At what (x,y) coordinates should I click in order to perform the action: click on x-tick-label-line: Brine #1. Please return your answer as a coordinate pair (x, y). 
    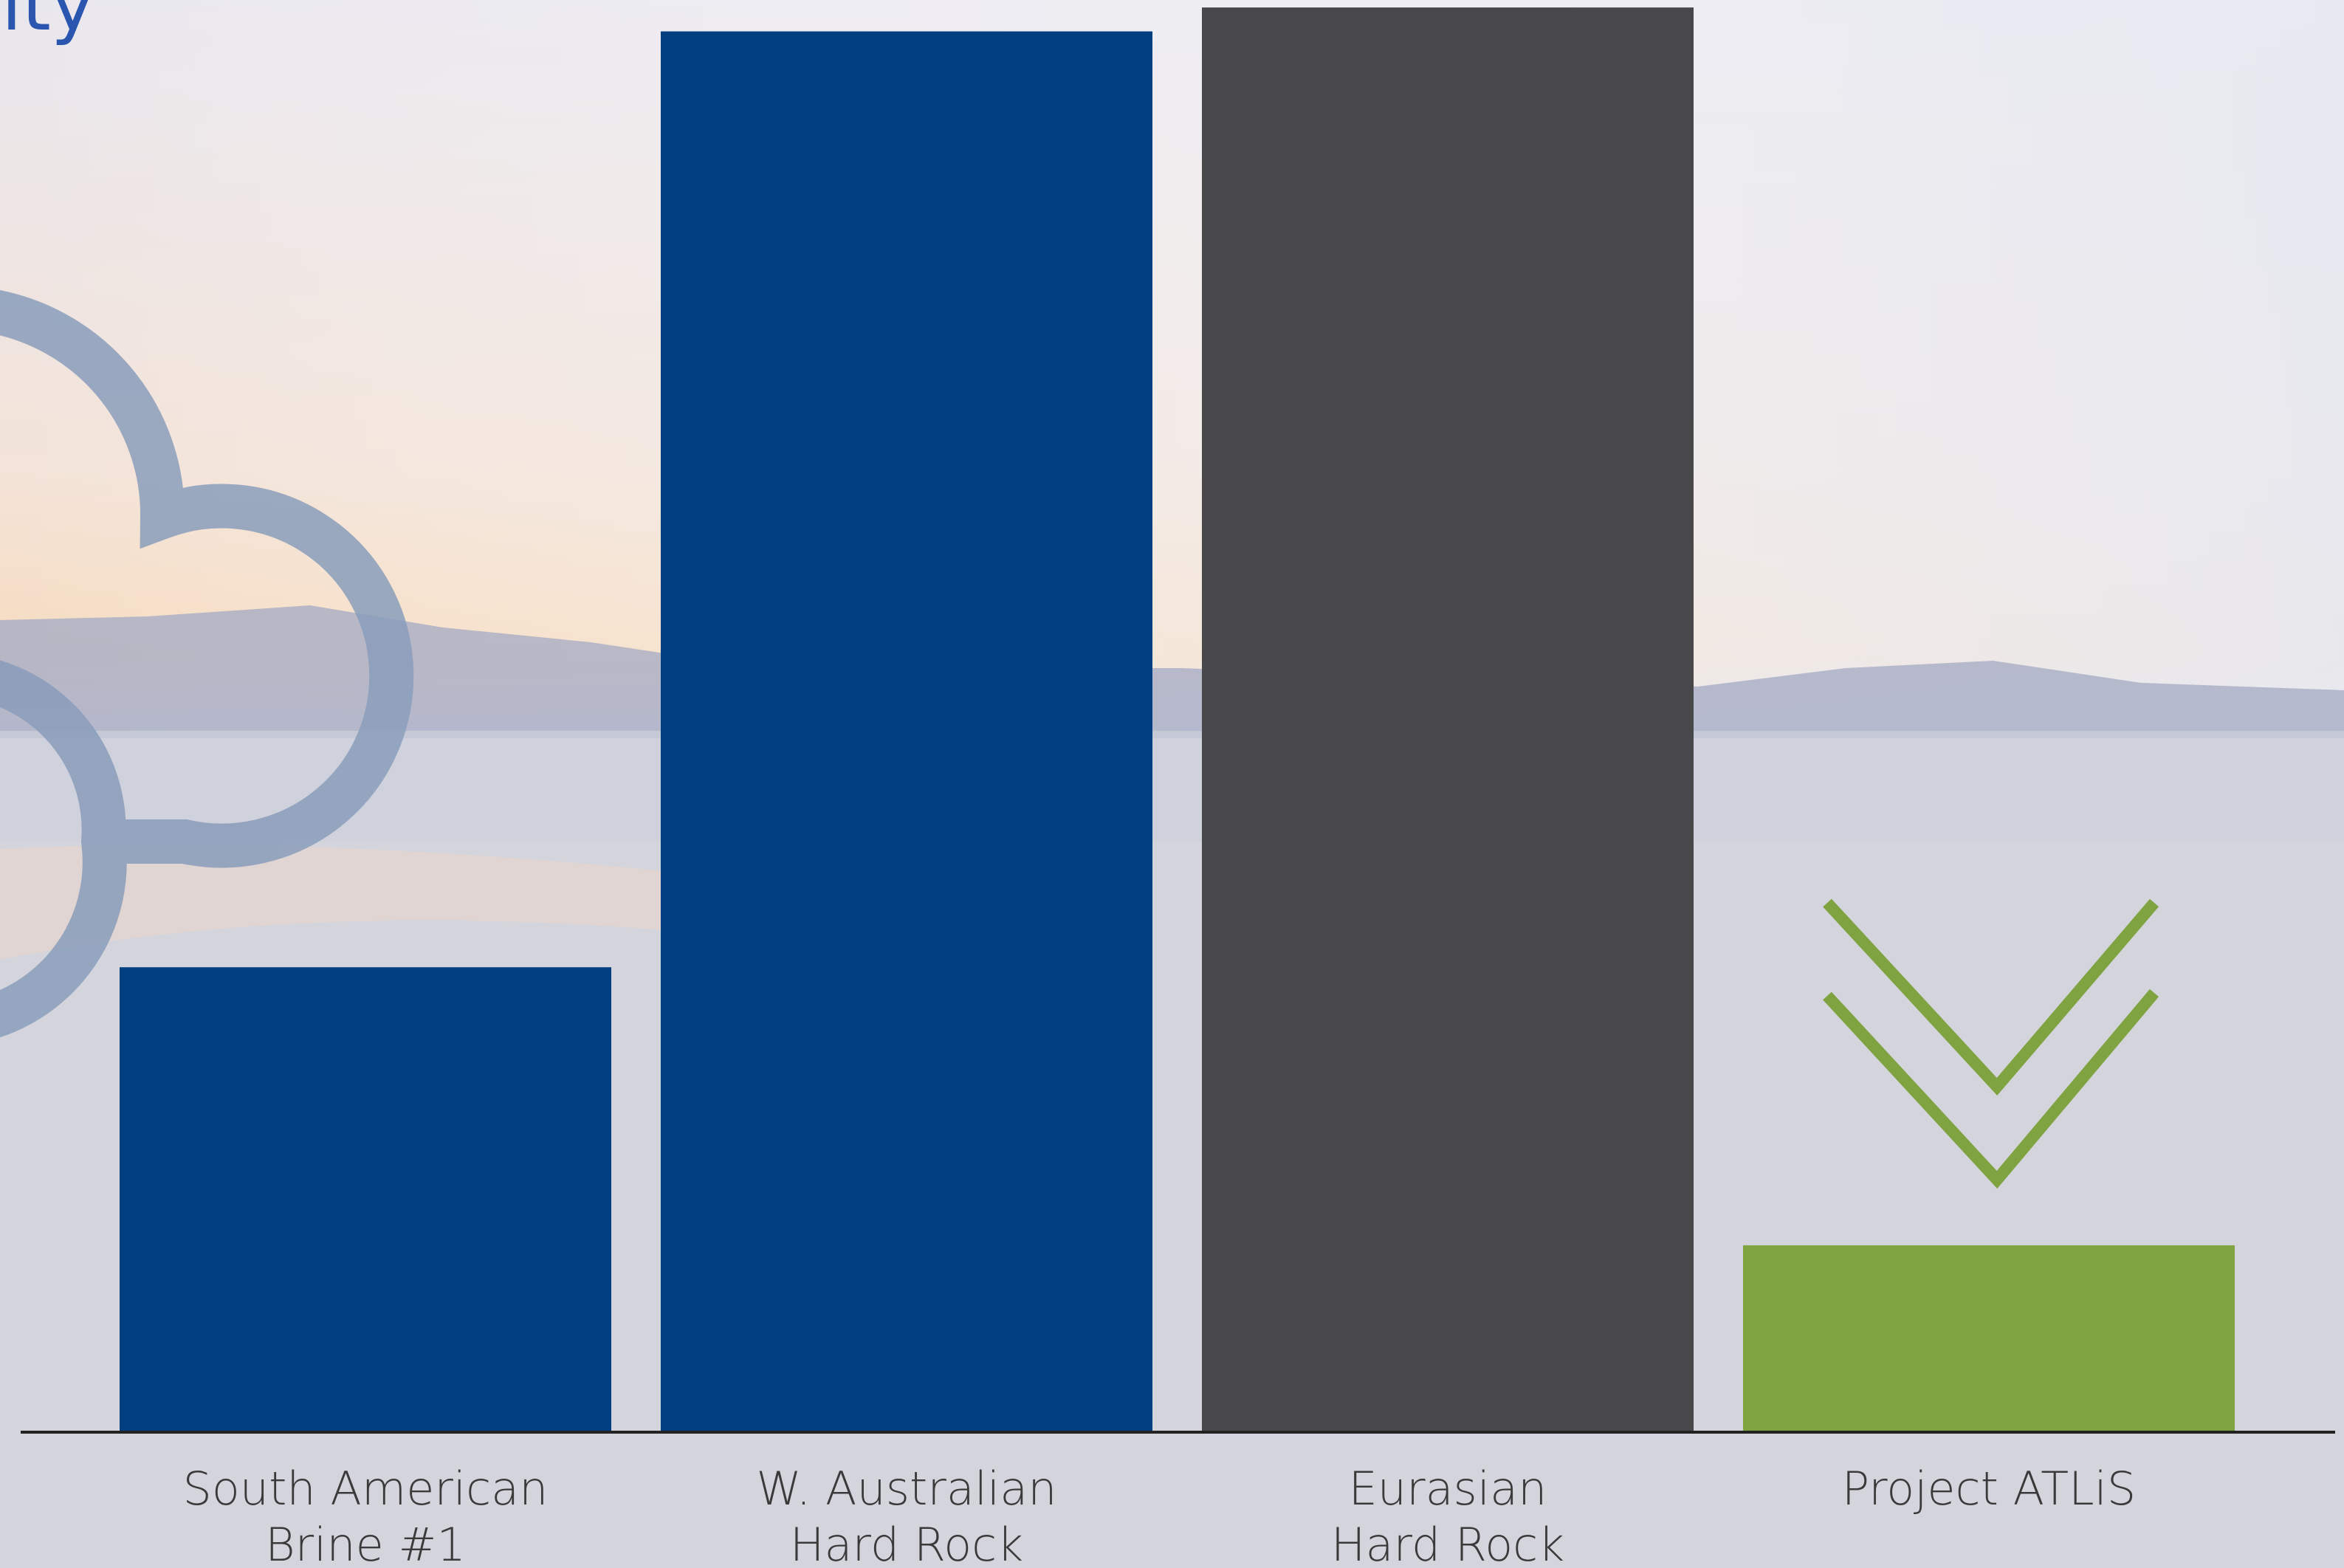
    Looking at the image, I should click on (365, 1543).